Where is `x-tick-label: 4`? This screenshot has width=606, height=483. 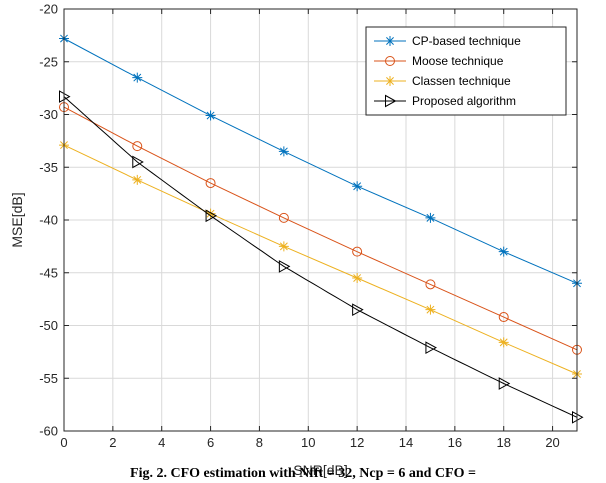 x-tick-label: 4 is located at coordinates (161, 442).